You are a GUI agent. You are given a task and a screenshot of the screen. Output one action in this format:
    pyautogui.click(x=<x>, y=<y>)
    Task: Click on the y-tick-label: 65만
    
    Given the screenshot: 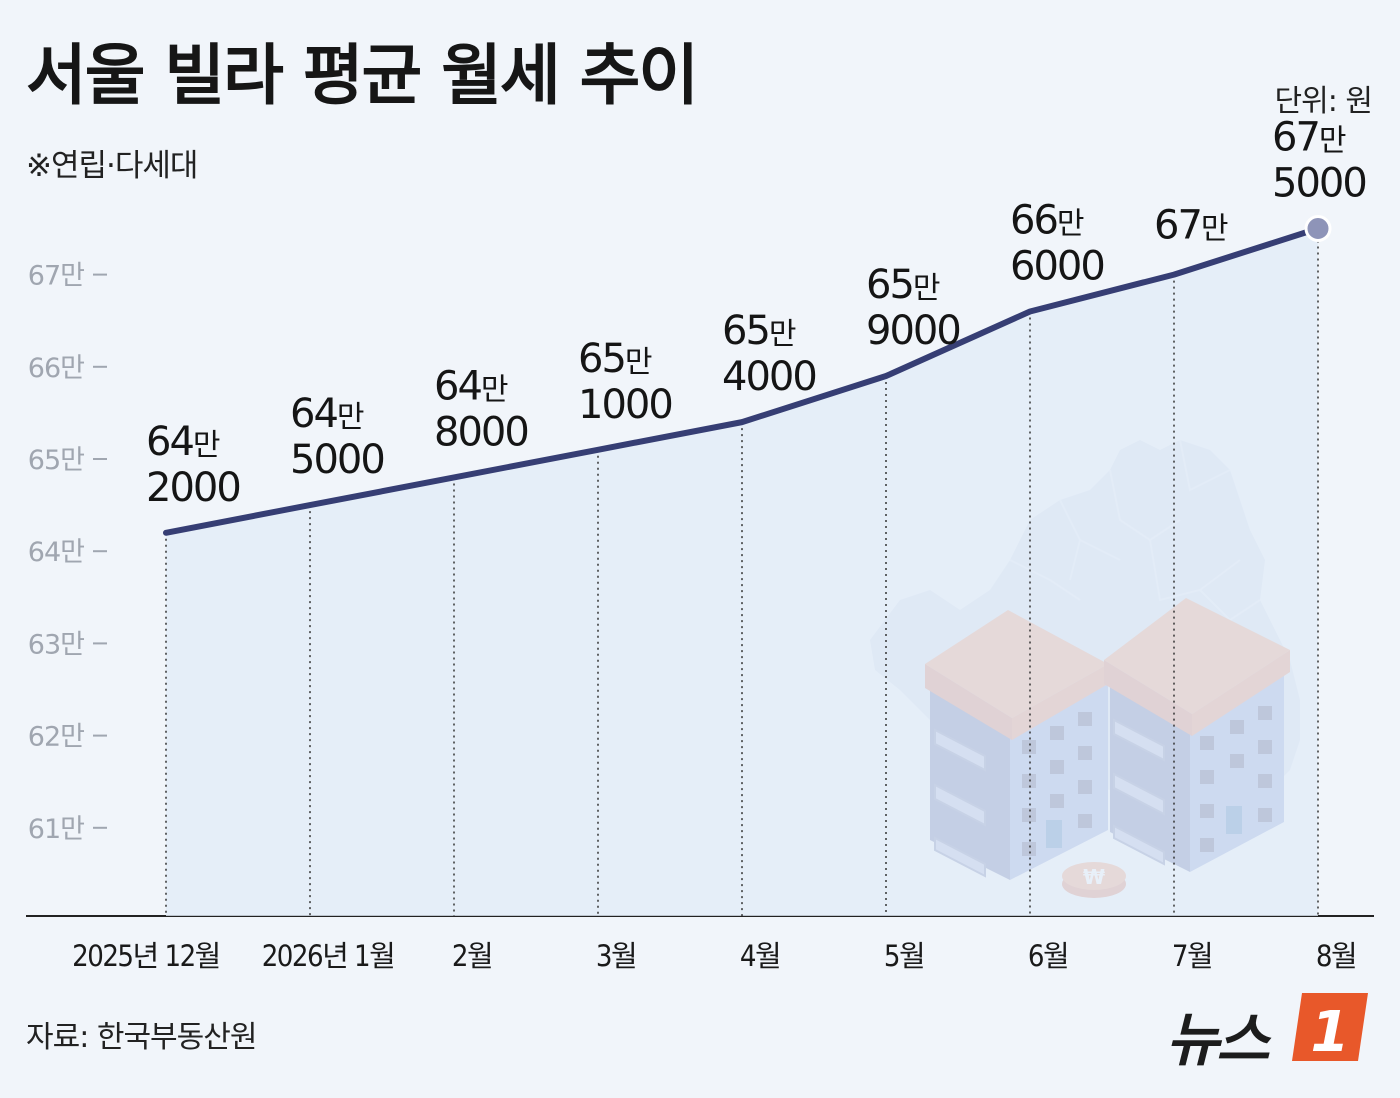 What is the action you would take?
    pyautogui.click(x=56, y=460)
    